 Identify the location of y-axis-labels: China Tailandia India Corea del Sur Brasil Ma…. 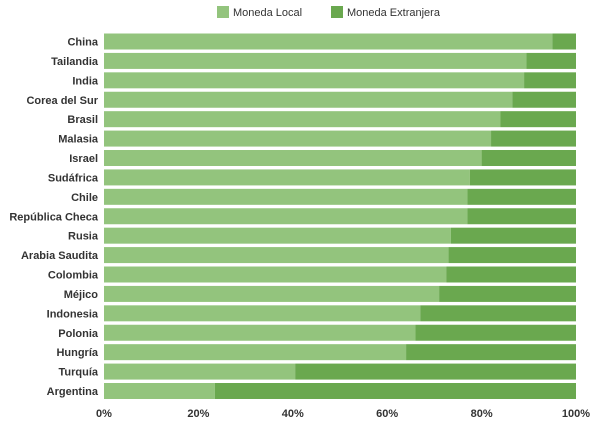
(54, 218).